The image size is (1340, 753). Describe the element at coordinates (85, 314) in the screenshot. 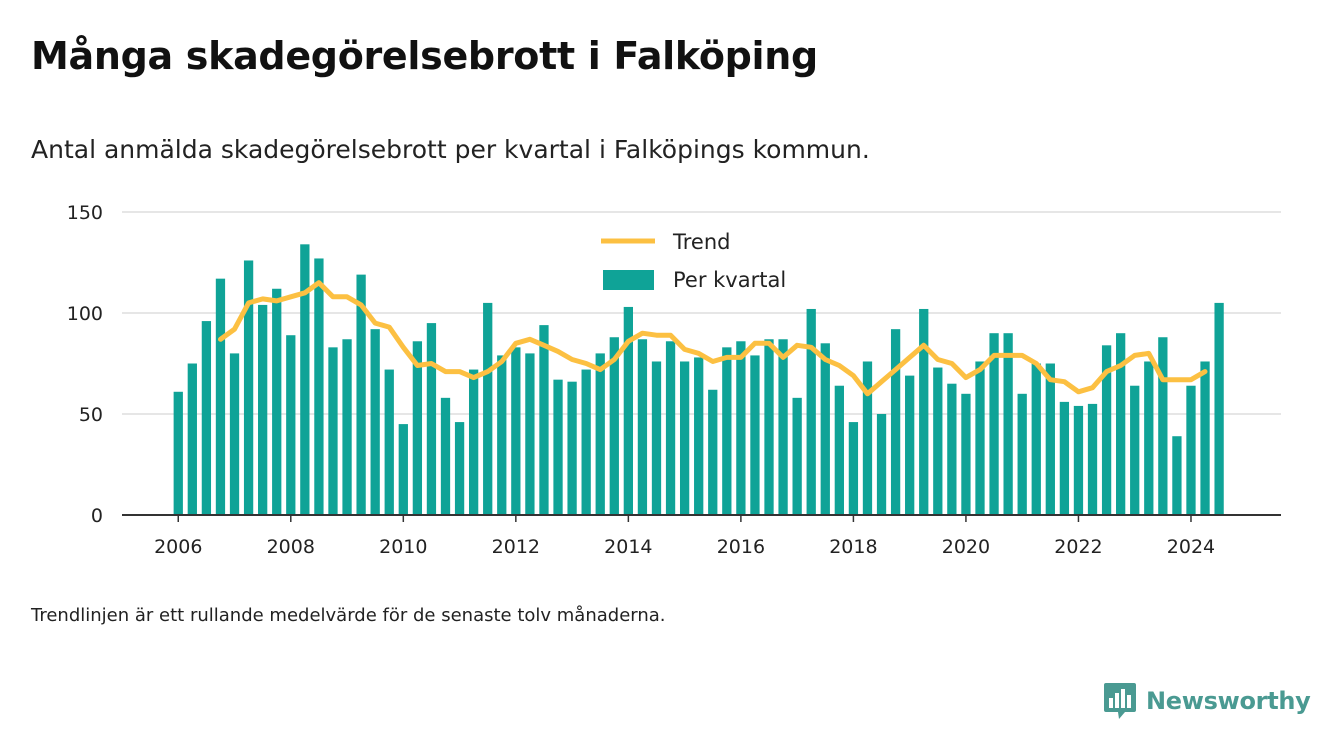

I see `y-tick-label: 100` at that location.